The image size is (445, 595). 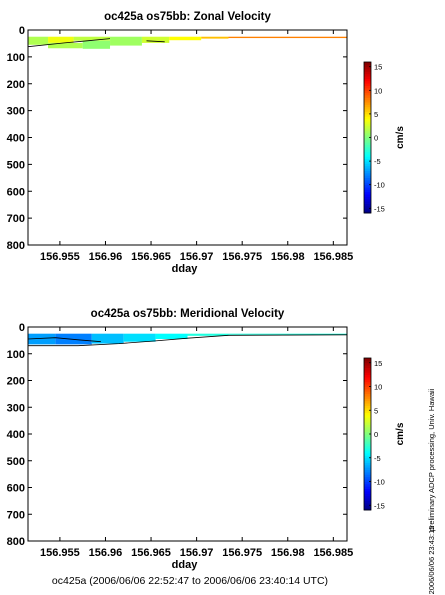 I want to click on panel2-y-tick-label-8: 800, so click(x=16, y=542).